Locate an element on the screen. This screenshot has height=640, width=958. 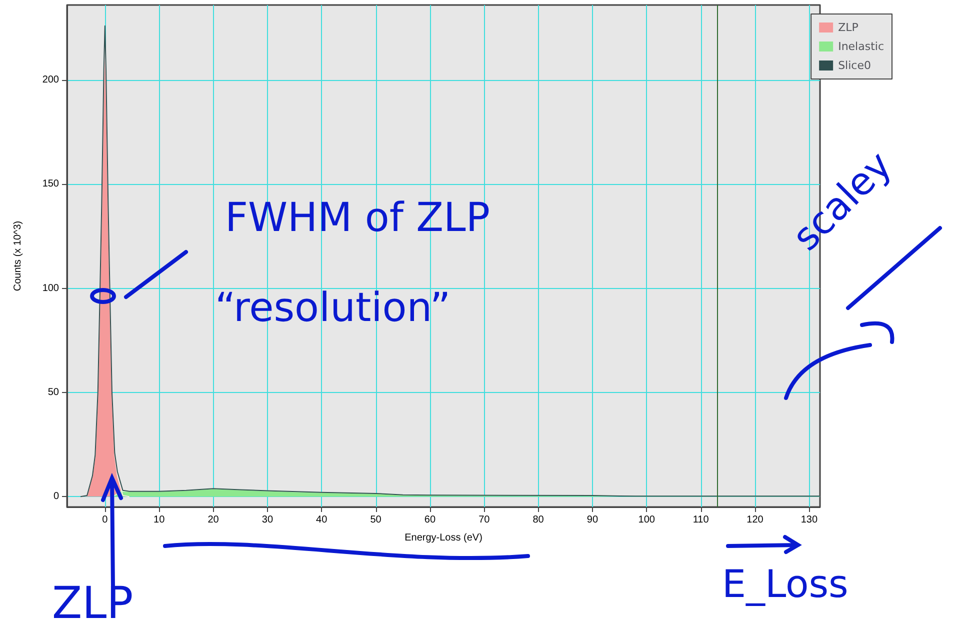
legend-label: ZLP is located at coordinates (848, 27).